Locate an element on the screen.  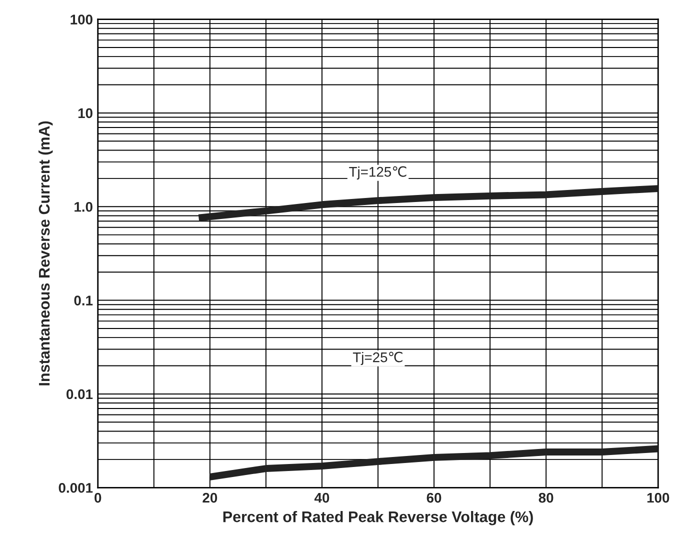
x-tick-label: 100 is located at coordinates (658, 497).